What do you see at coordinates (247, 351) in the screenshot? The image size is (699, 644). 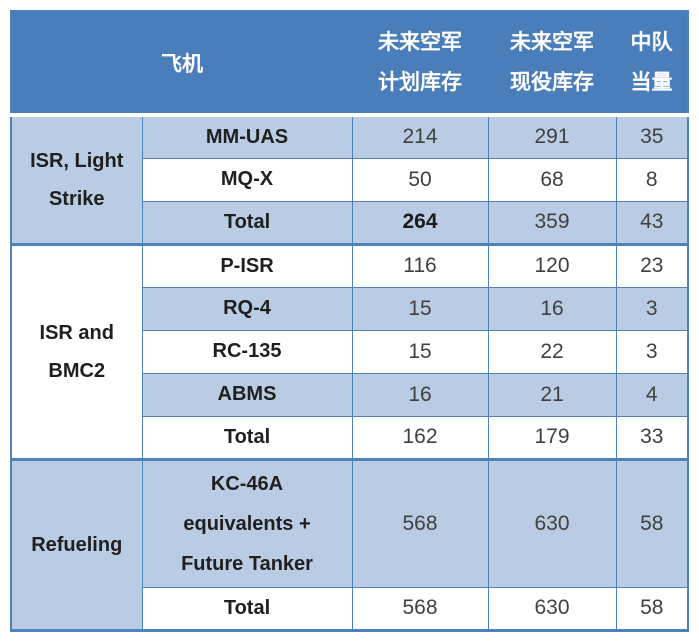 I see `aircraft-name-cell: RC-135` at bounding box center [247, 351].